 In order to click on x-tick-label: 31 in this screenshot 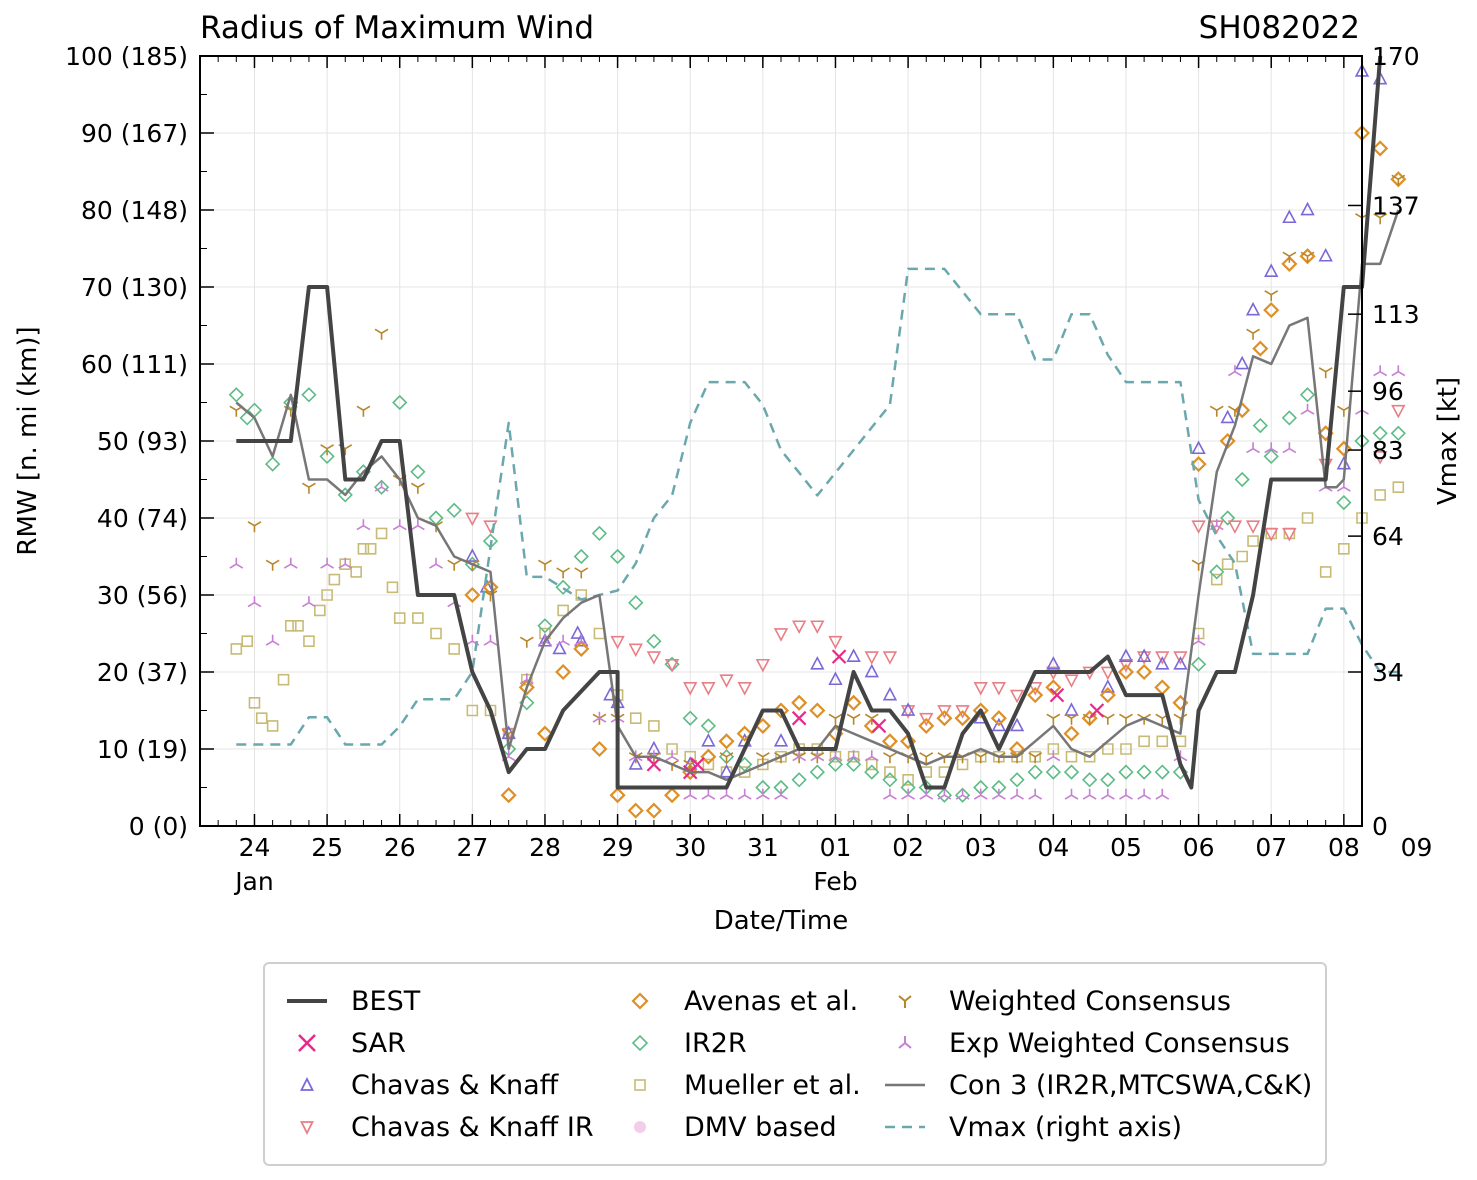, I will do `click(763, 847)`.